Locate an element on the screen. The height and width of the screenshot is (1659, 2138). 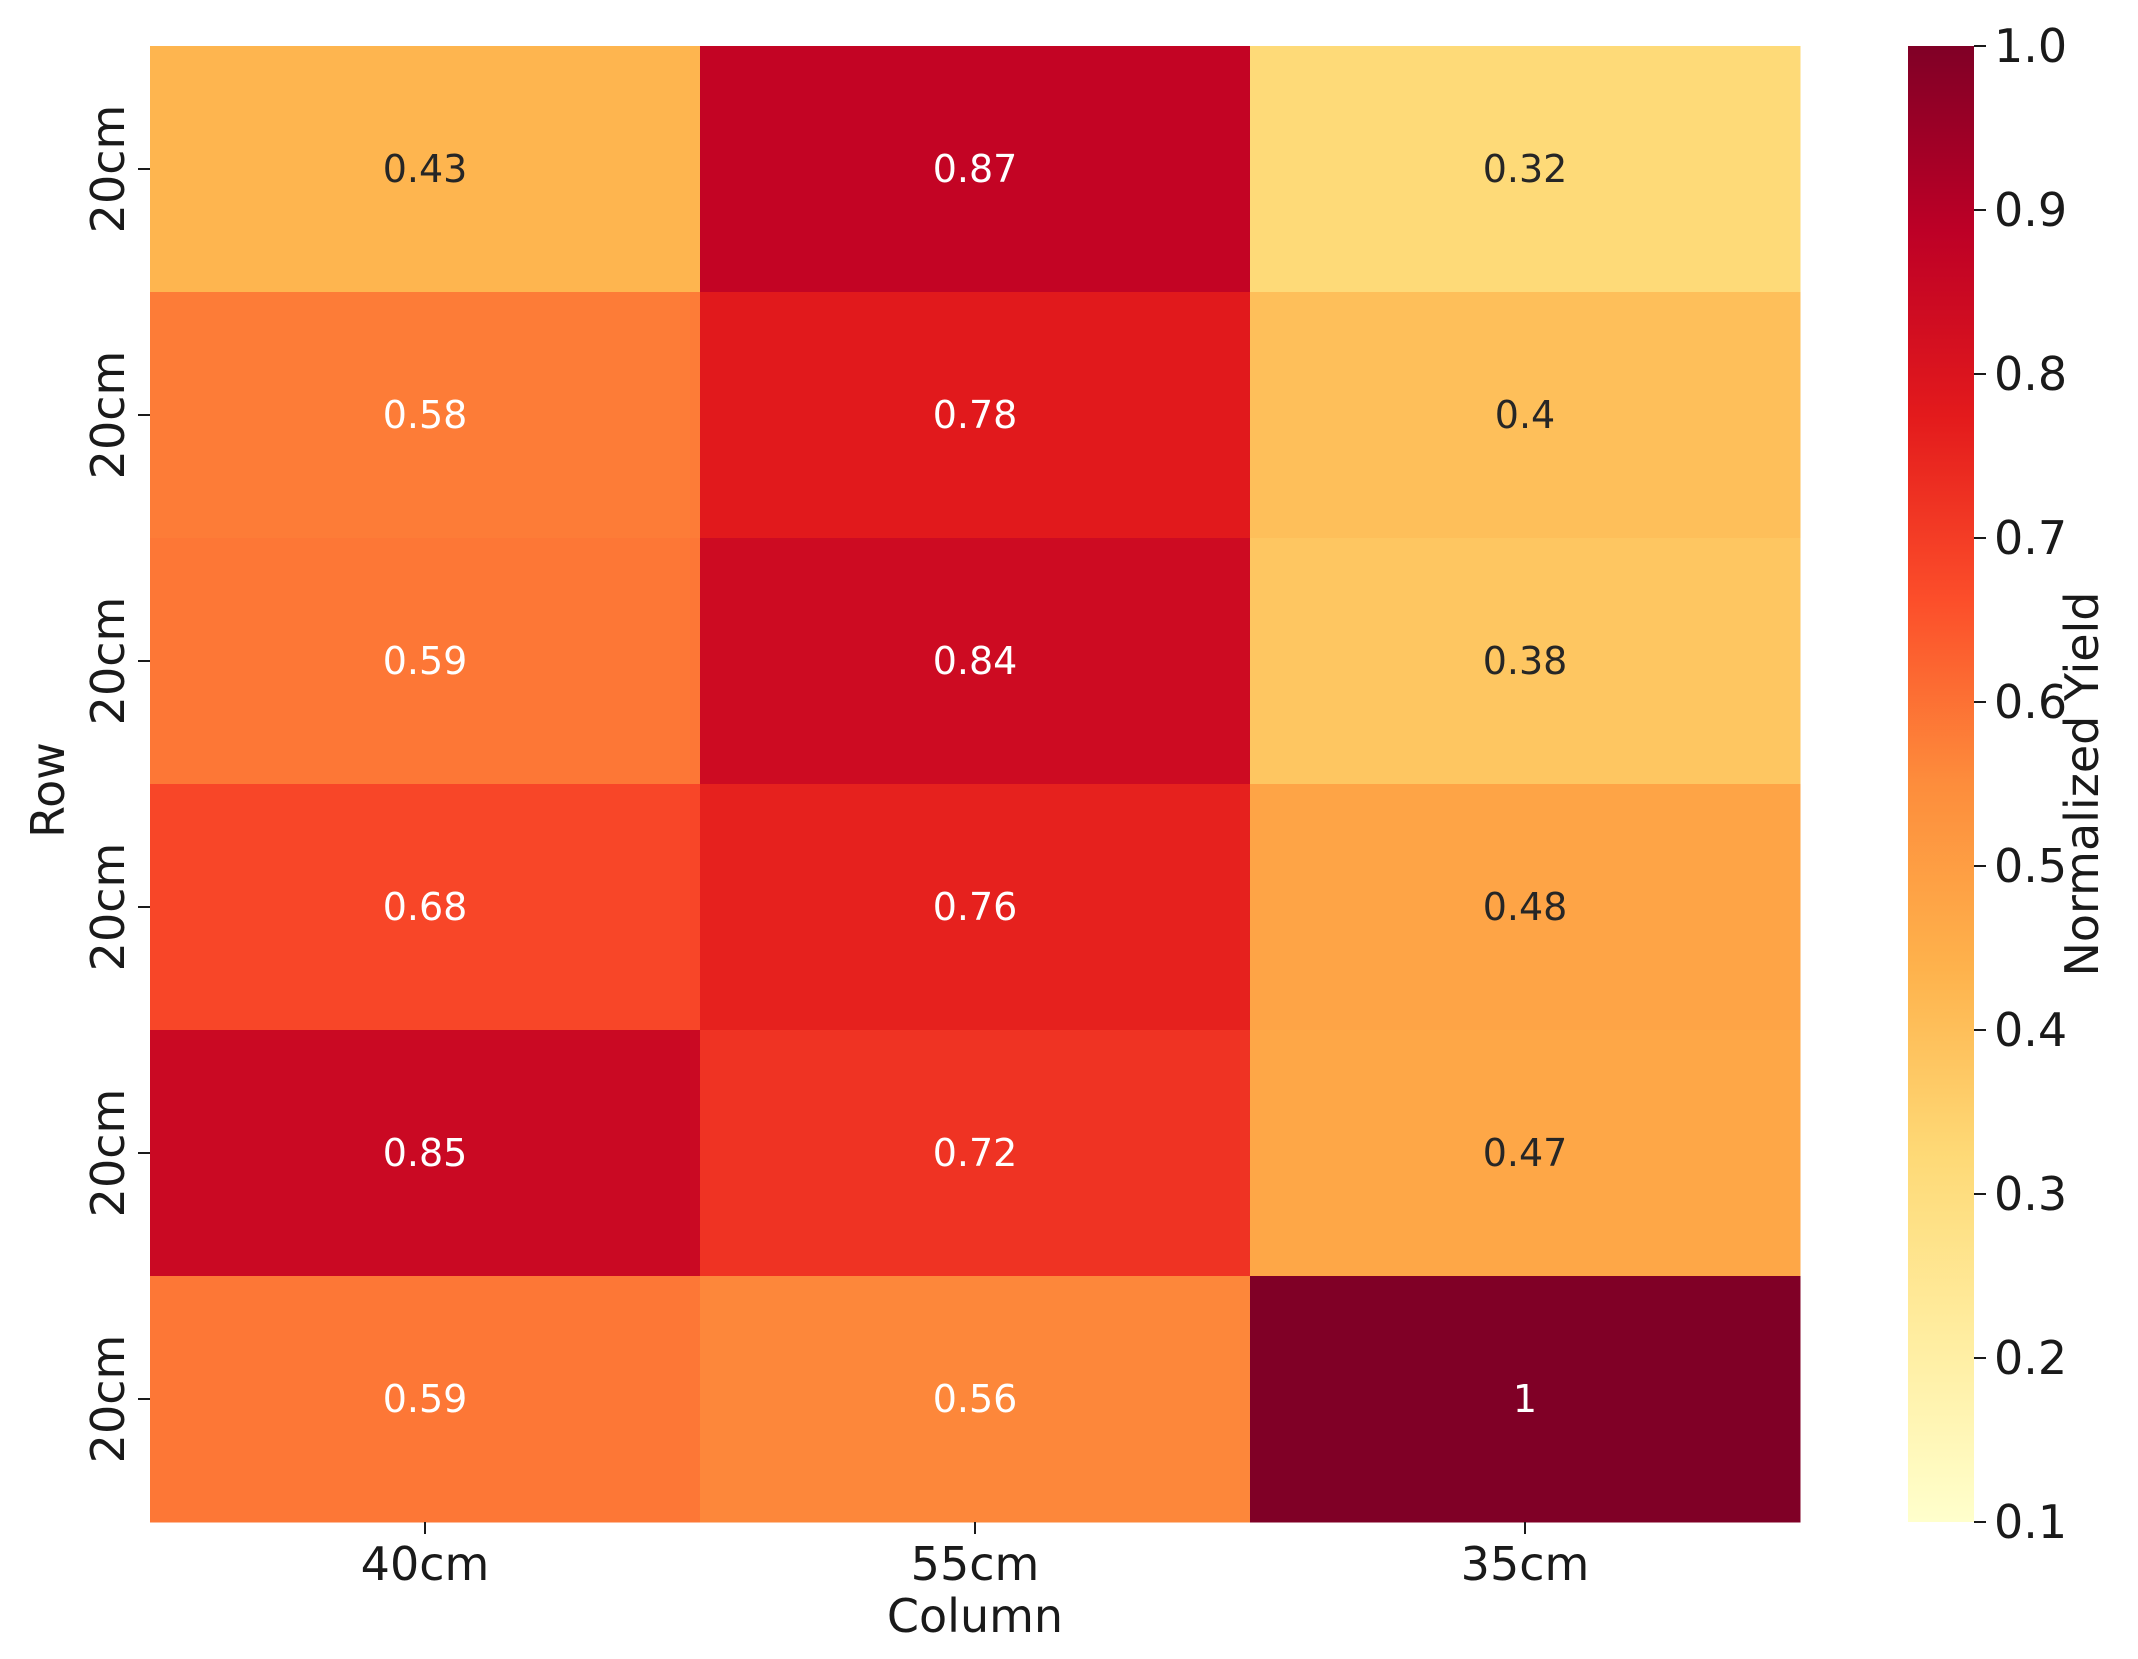
y-axis: 20cm 20cm 20cm 20cm 20cm 20cm is located at coordinates (115, 784).